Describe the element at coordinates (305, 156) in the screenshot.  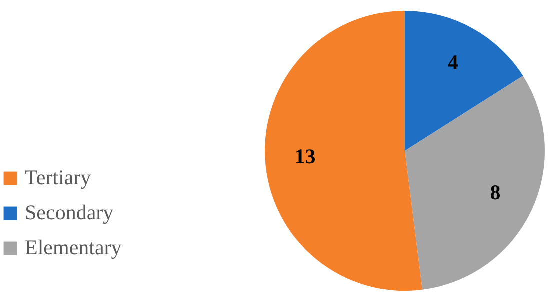
I see `data-label: 13` at that location.